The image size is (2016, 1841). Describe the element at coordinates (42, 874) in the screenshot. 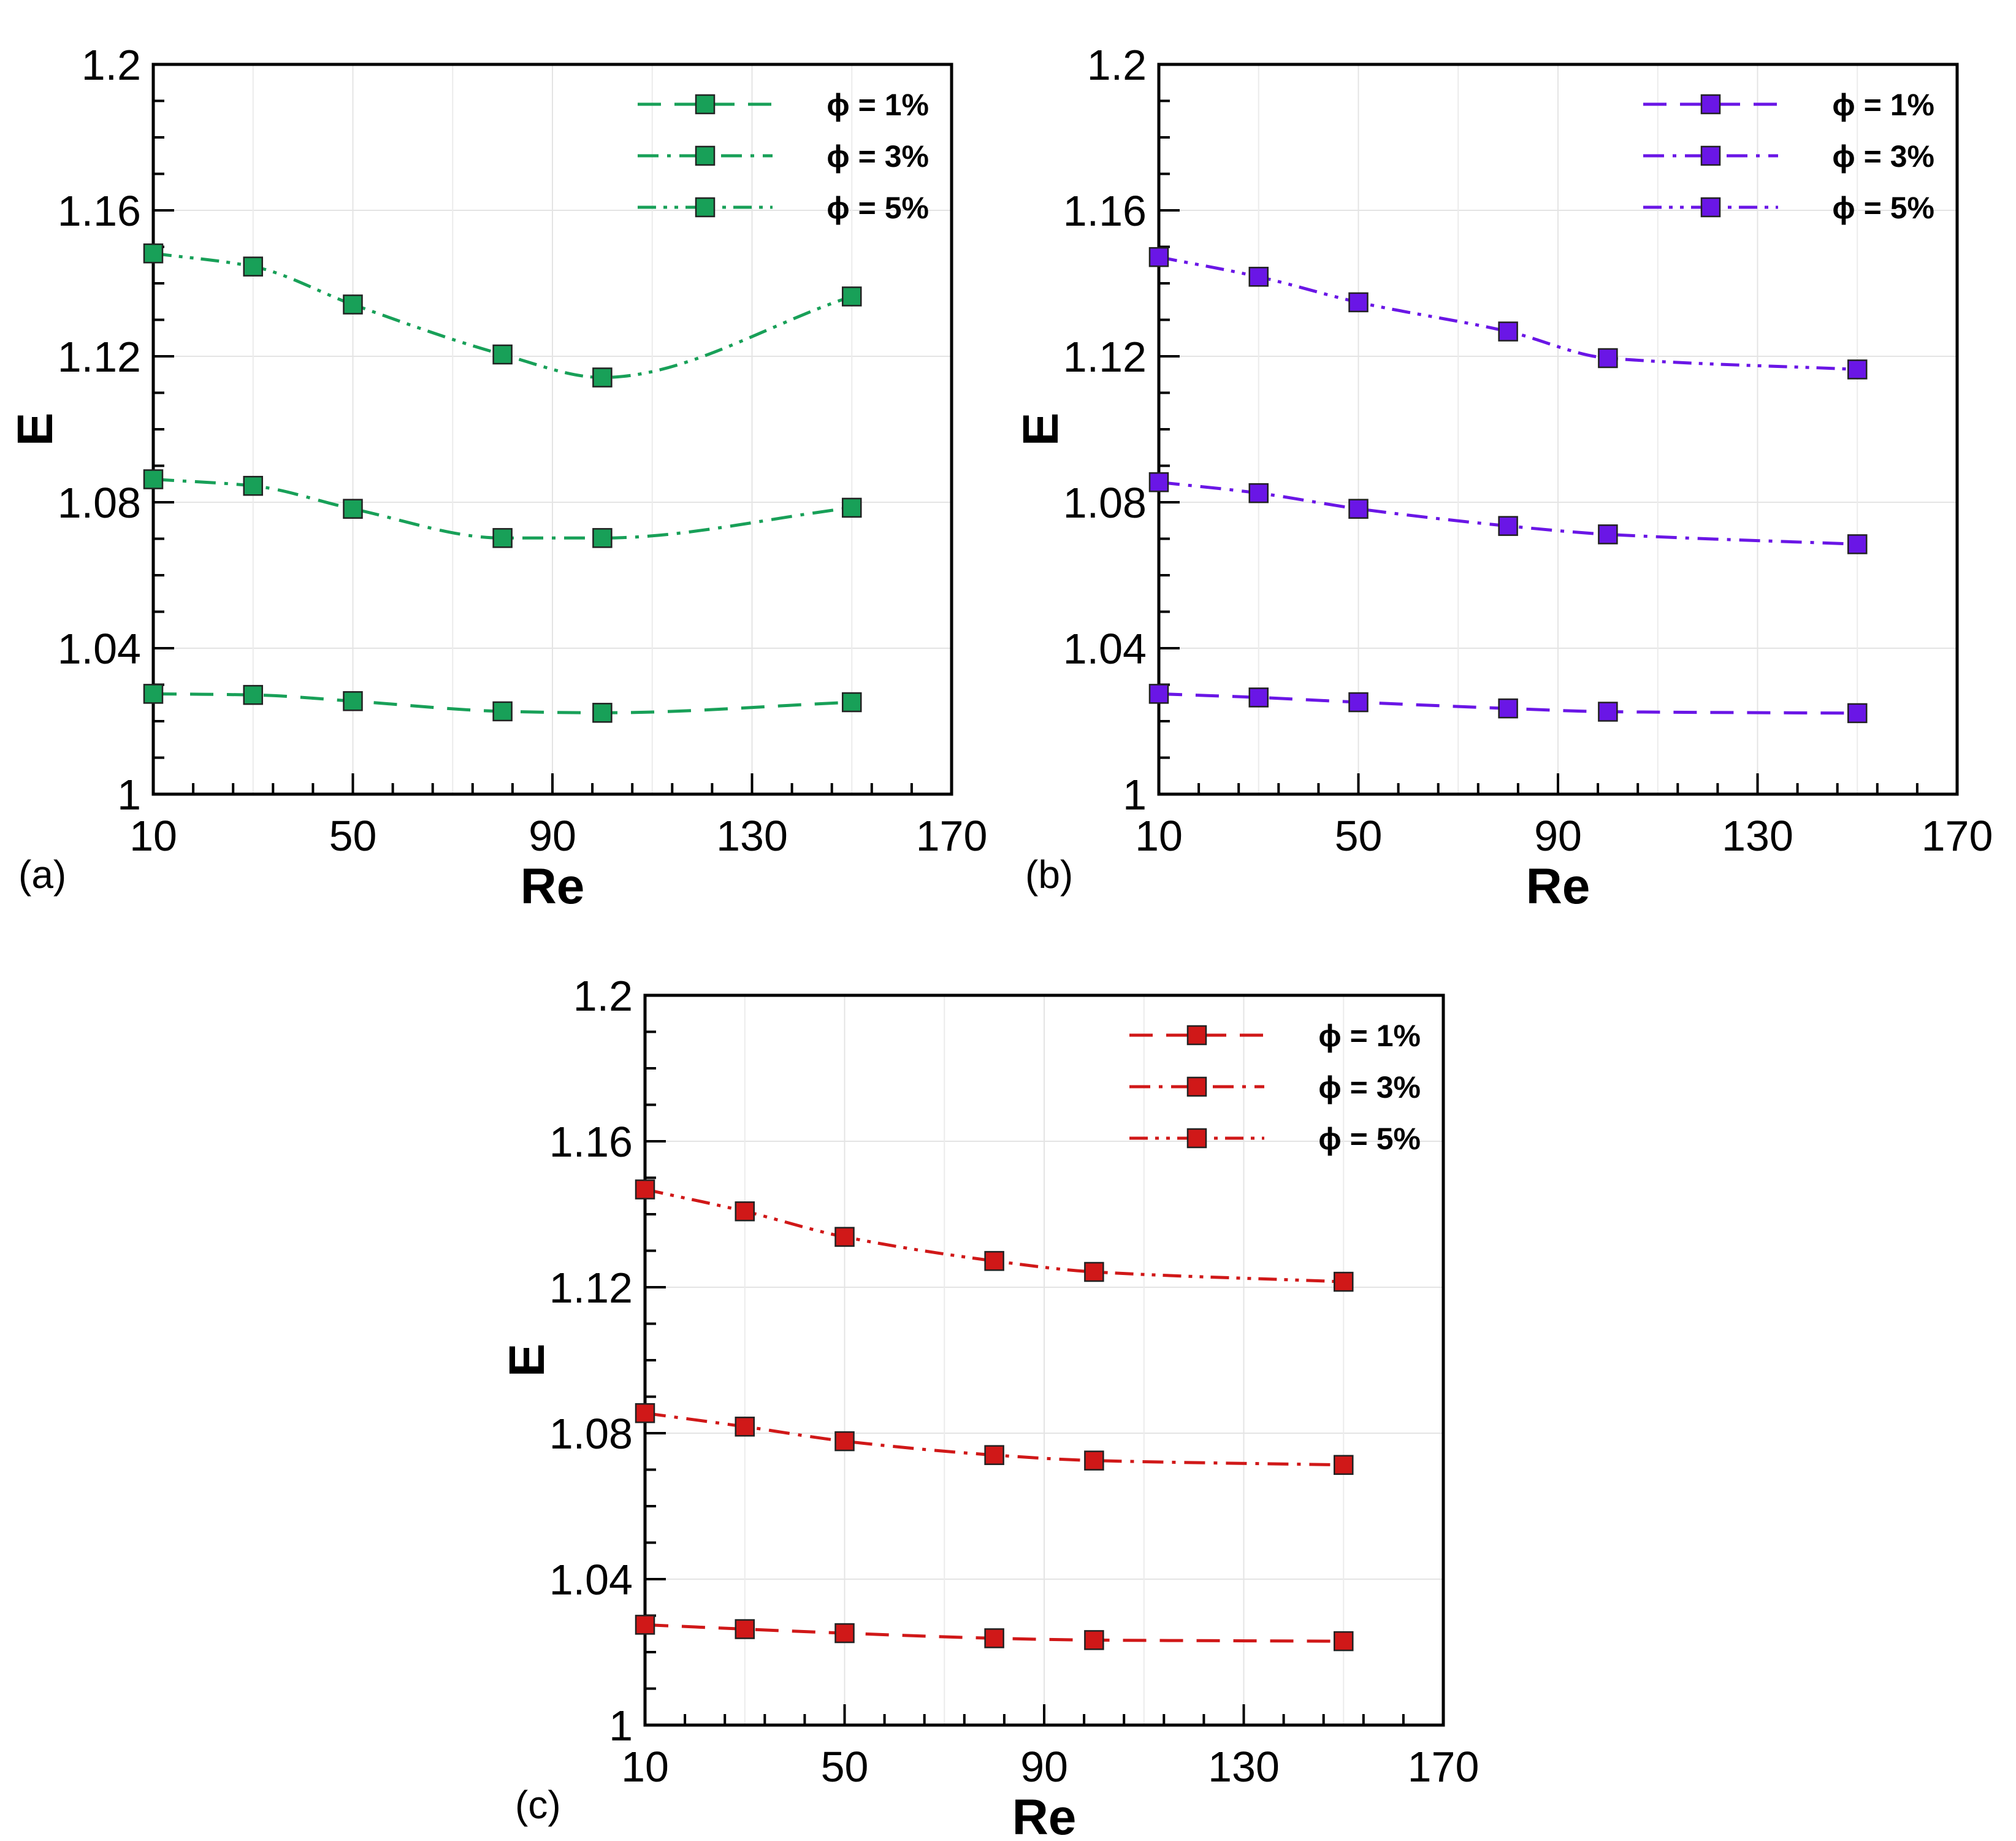

I see `panel-label: (a)` at that location.